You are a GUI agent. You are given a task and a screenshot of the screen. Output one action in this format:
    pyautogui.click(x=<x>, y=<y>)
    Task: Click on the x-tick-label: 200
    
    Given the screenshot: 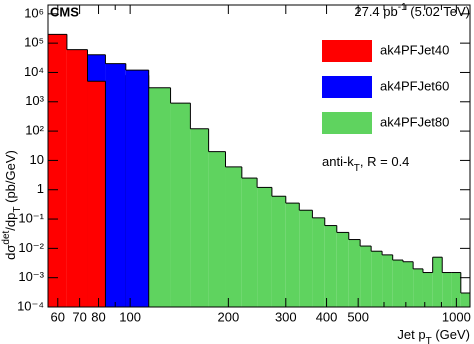 What is the action you would take?
    pyautogui.click(x=228, y=316)
    